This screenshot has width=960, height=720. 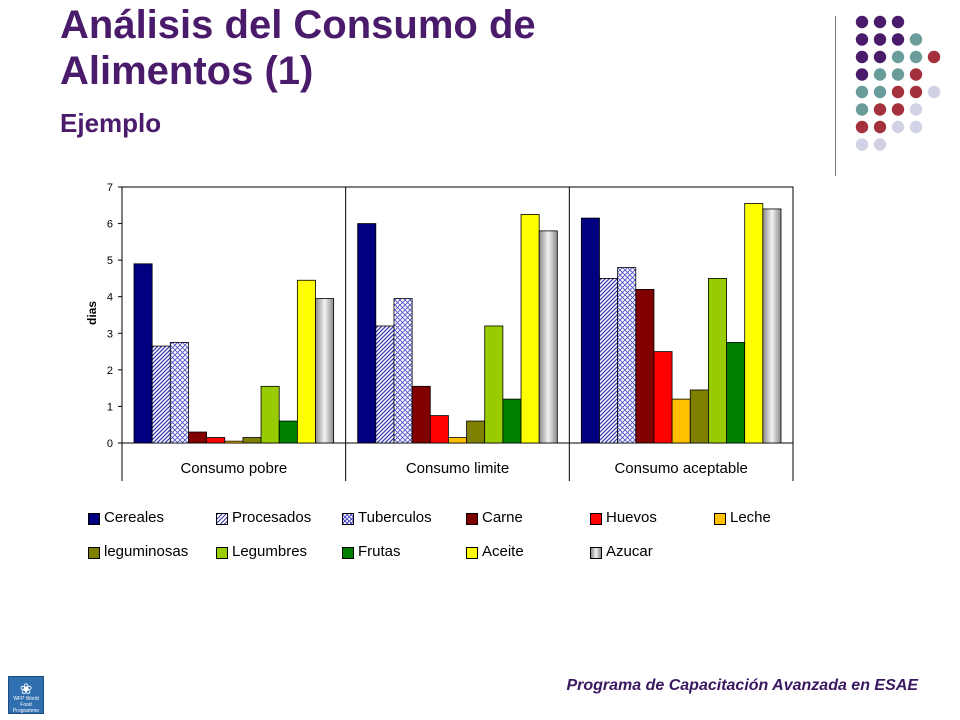 What do you see at coordinates (298, 25) in the screenshot?
I see `title-line-1: Análisis del Consumo de` at bounding box center [298, 25].